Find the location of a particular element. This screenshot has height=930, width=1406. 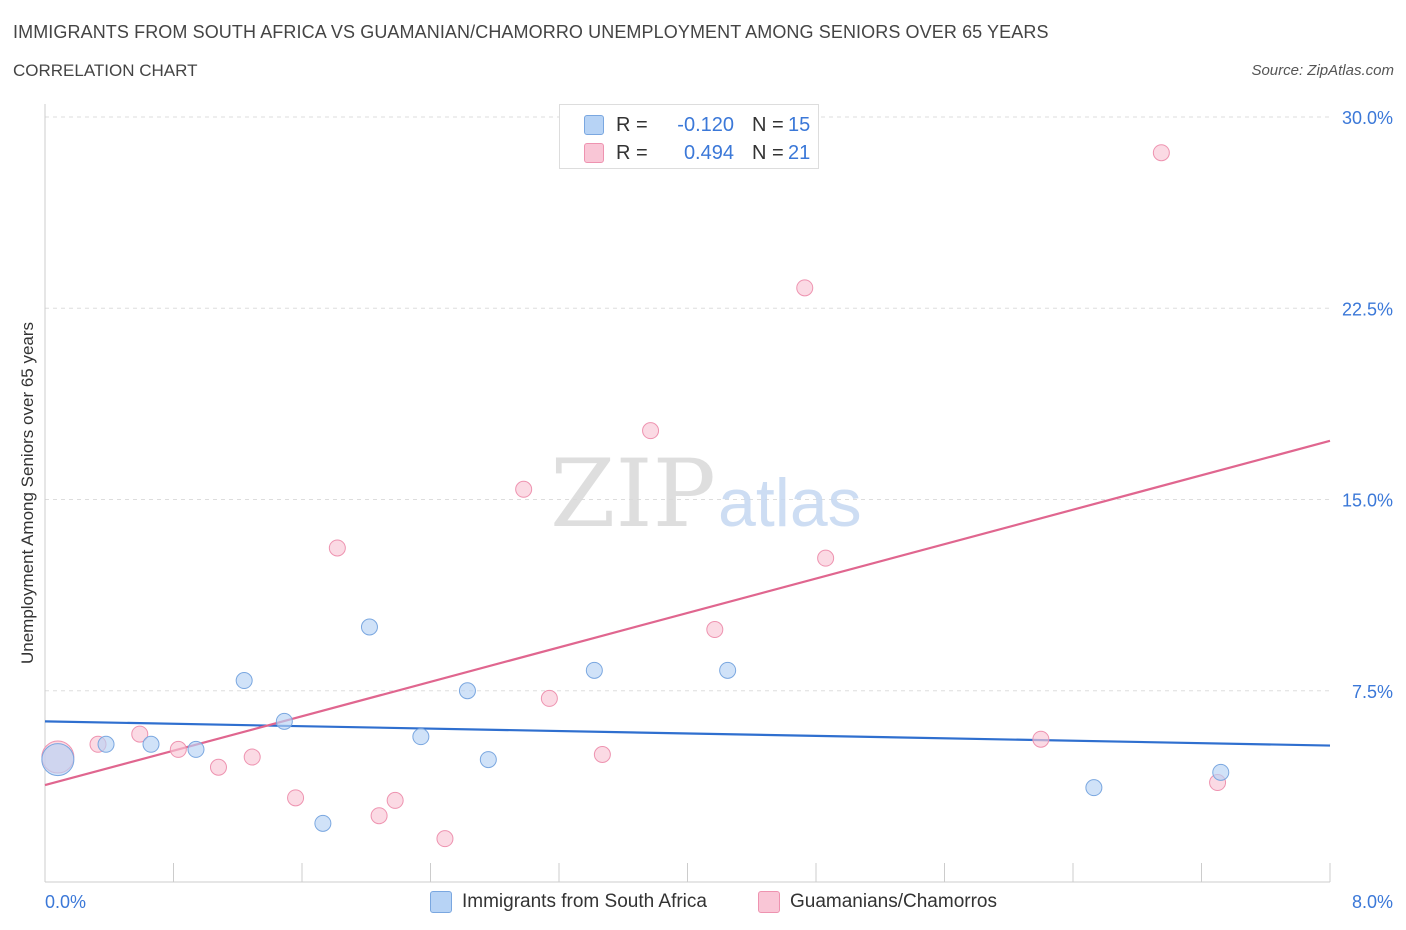

legend-swatch-blue is located at coordinates (594, 125).